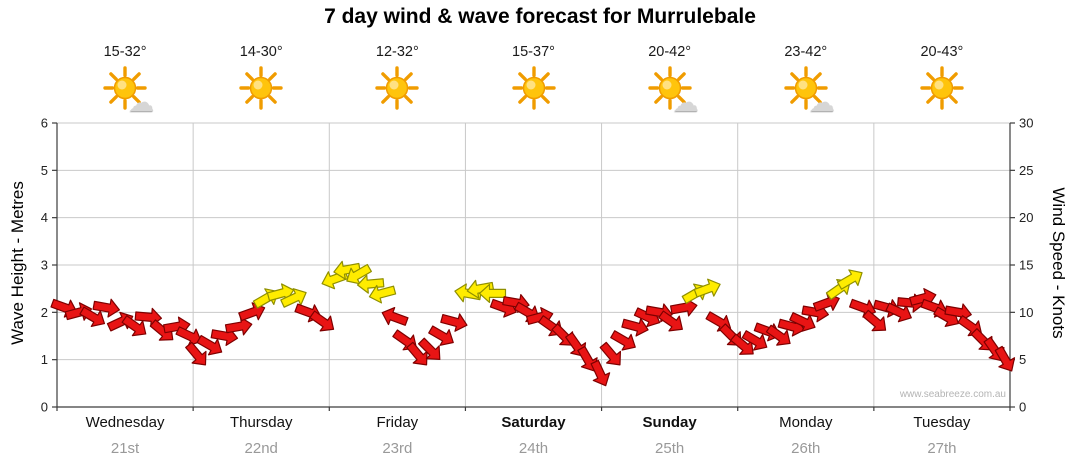 This screenshot has height=475, width=1080. Describe the element at coordinates (533, 422) in the screenshot. I see `day-label: Saturday` at that location.